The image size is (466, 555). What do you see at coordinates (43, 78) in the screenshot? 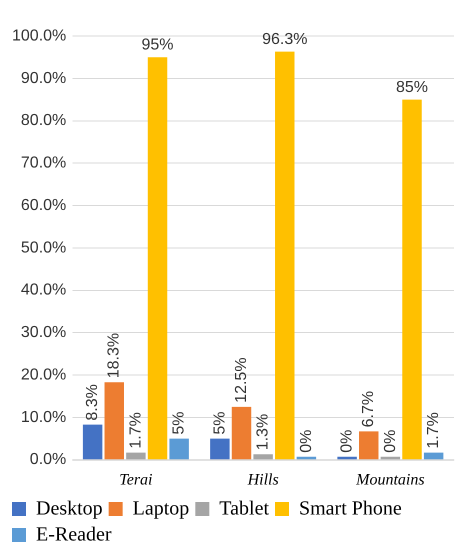
I see `y-tick-label: 90.0%` at bounding box center [43, 78].